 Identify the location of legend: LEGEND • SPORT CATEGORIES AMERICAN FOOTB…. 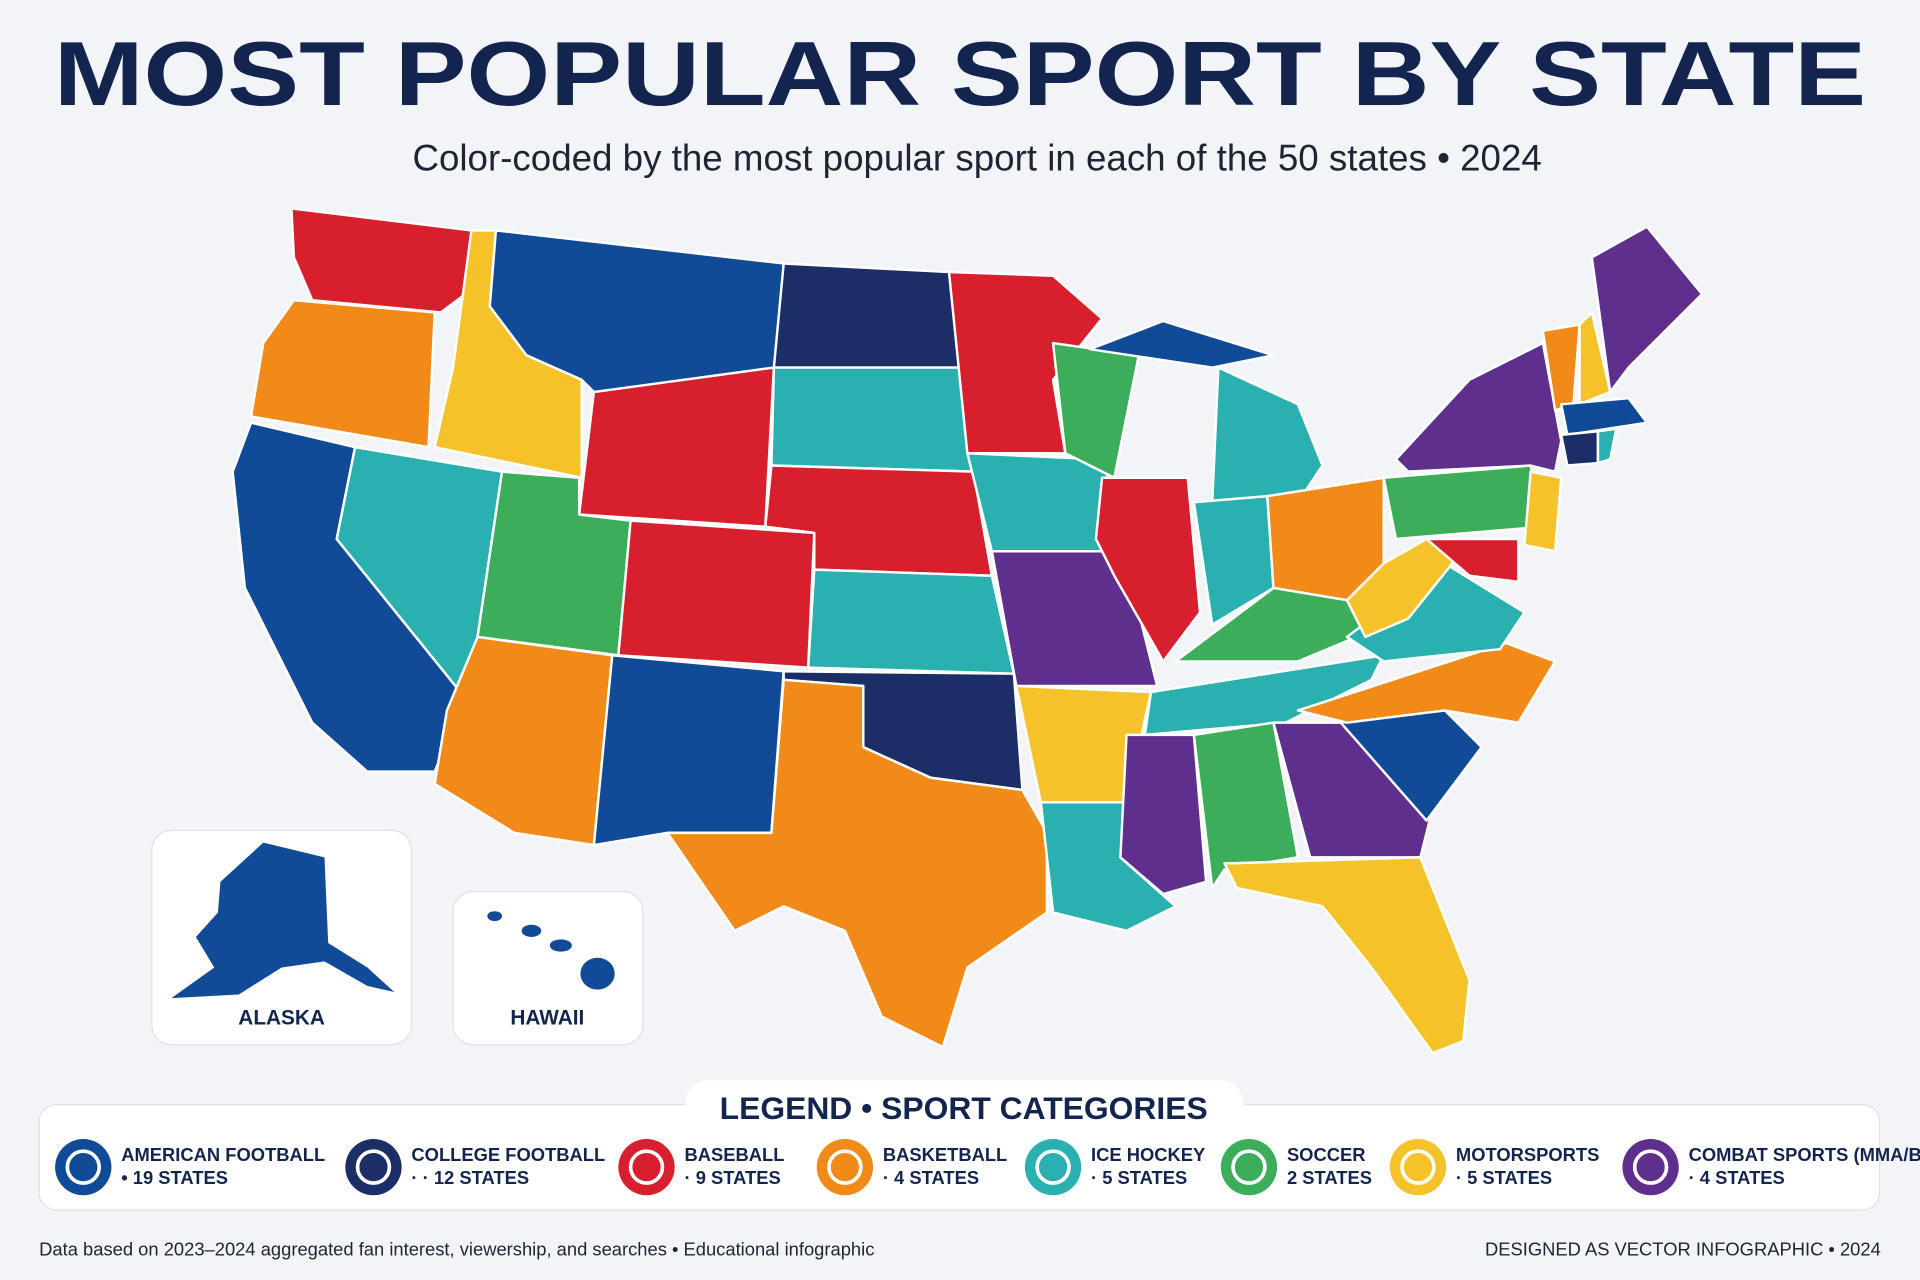
(979, 1145).